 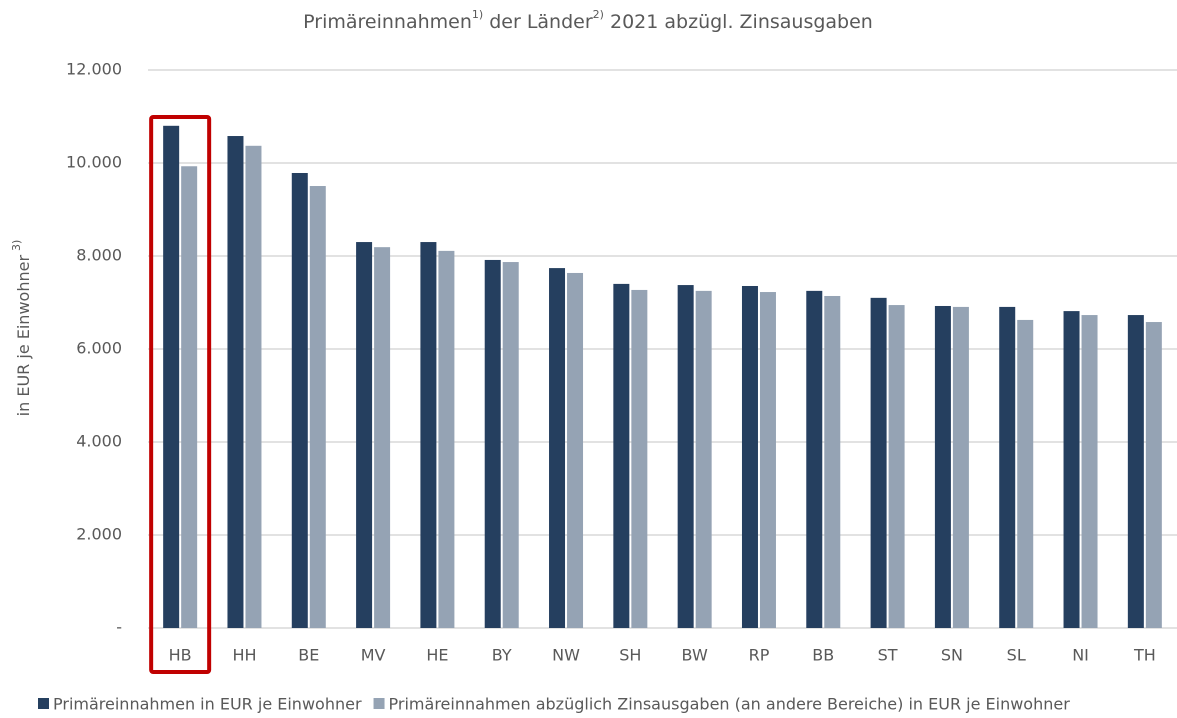 What do you see at coordinates (759, 655) in the screenshot?
I see `x-tick-label: RP` at bounding box center [759, 655].